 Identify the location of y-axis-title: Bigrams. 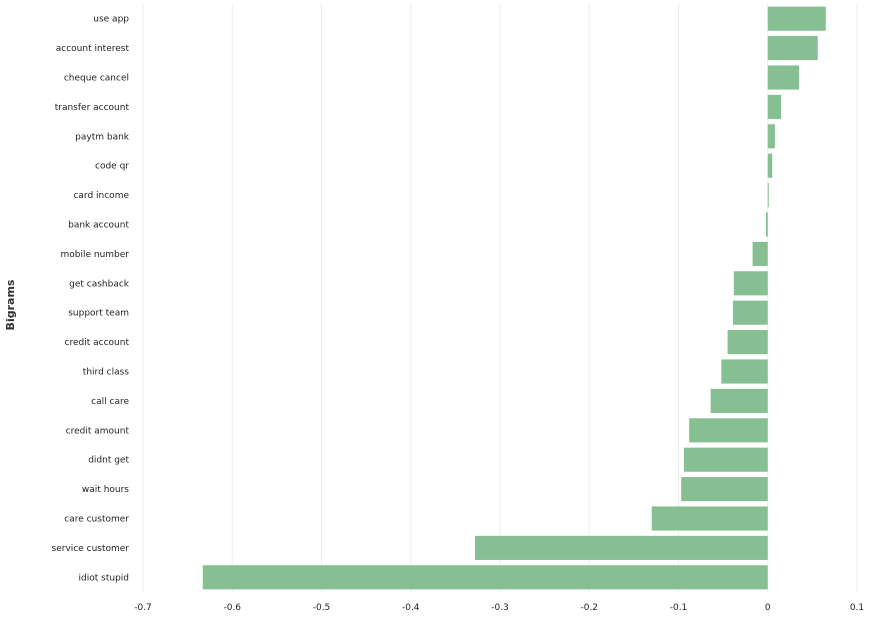
(10, 304).